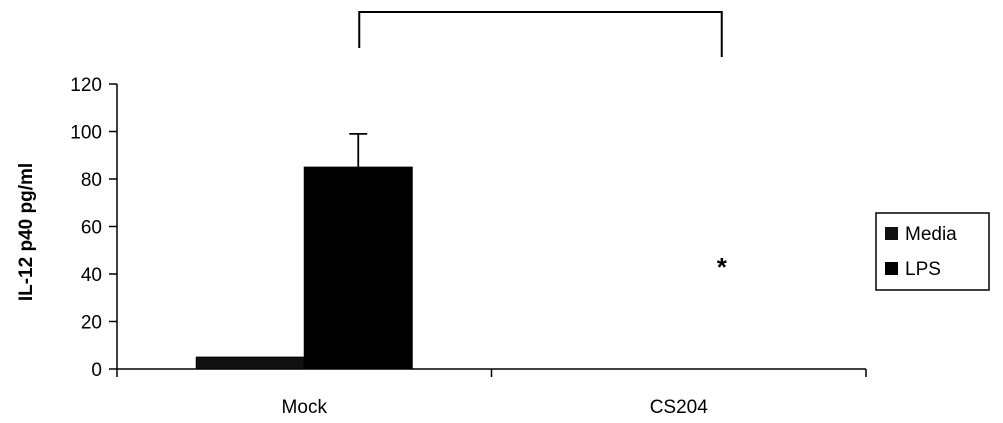 The height and width of the screenshot is (423, 1003). Describe the element at coordinates (91, 323) in the screenshot. I see `y-tick-label: 20` at that location.